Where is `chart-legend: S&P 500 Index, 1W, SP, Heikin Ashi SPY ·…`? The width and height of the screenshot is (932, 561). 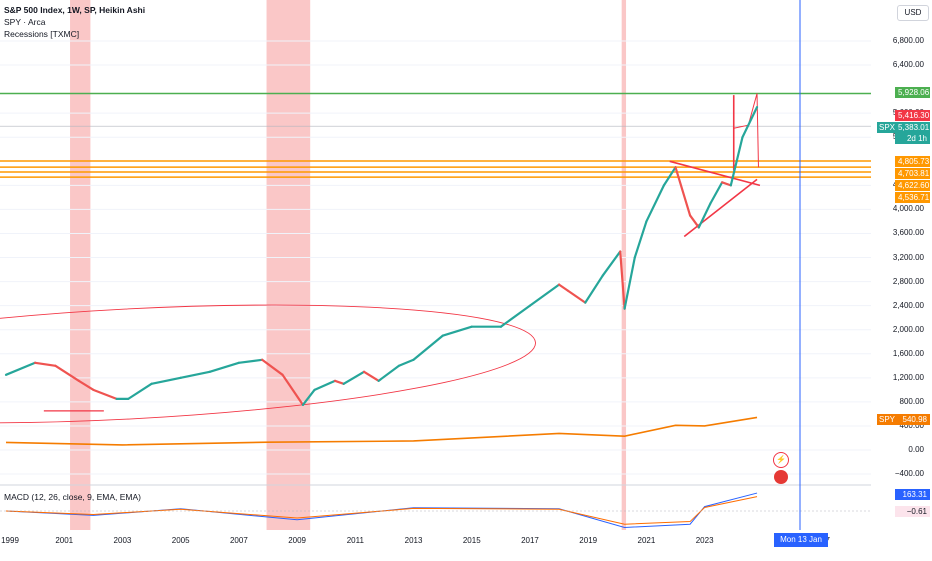
chart-legend: S&P 500 Index, 1W, SP, Heikin Ashi SPY ·… is located at coordinates (74, 22).